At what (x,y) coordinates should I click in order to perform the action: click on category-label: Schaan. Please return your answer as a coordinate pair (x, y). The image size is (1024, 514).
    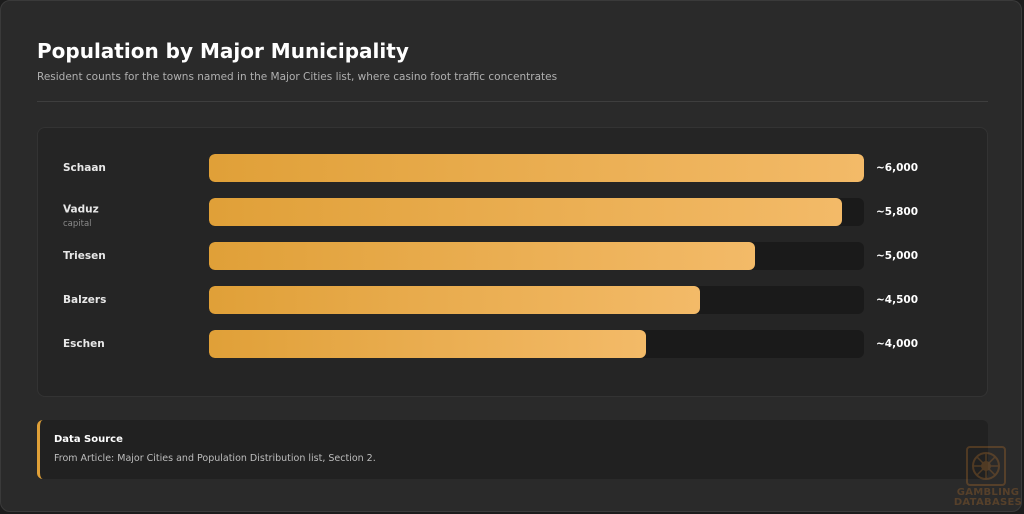
    Looking at the image, I should click on (84, 168).